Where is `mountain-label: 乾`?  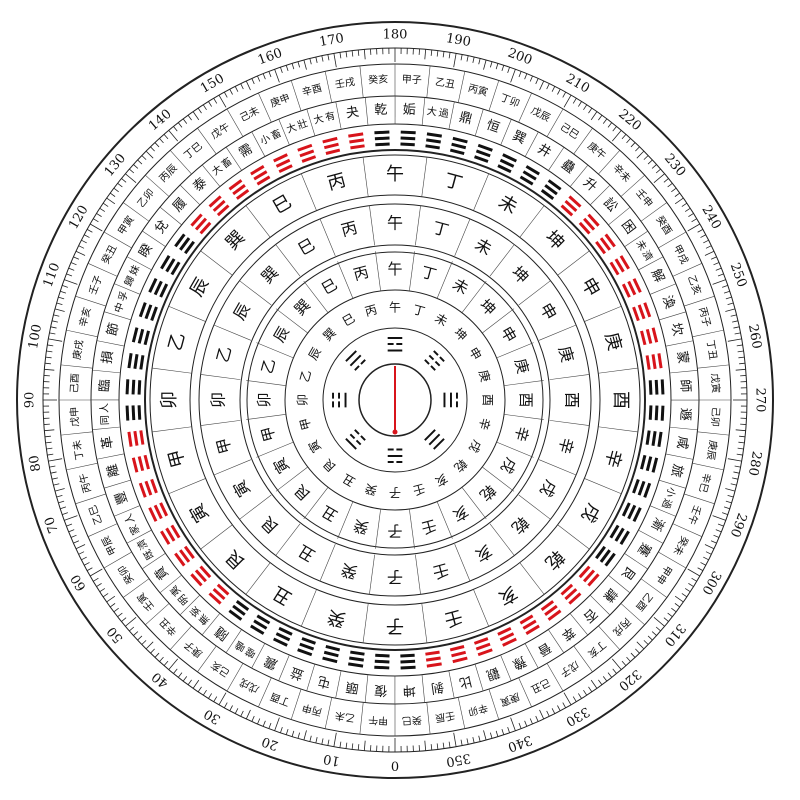
mountain-label: 乾 is located at coordinates (487, 492).